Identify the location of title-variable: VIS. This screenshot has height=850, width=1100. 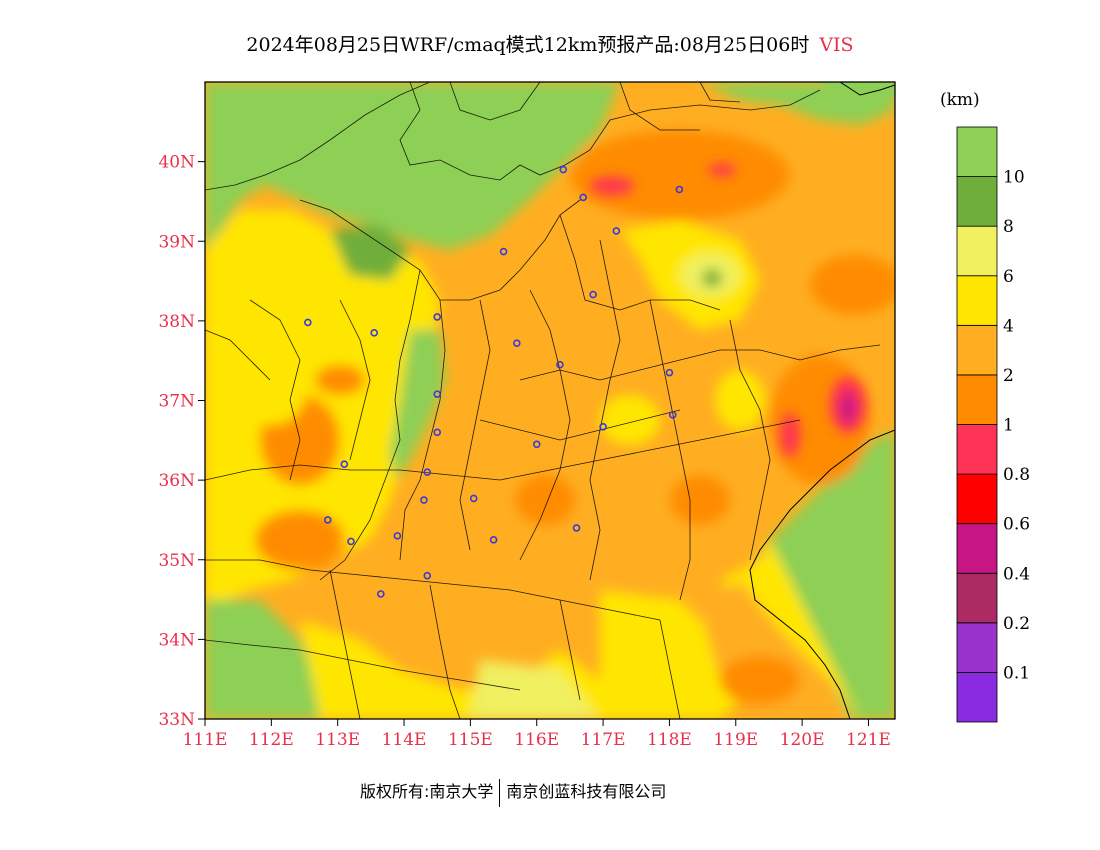
(836, 45).